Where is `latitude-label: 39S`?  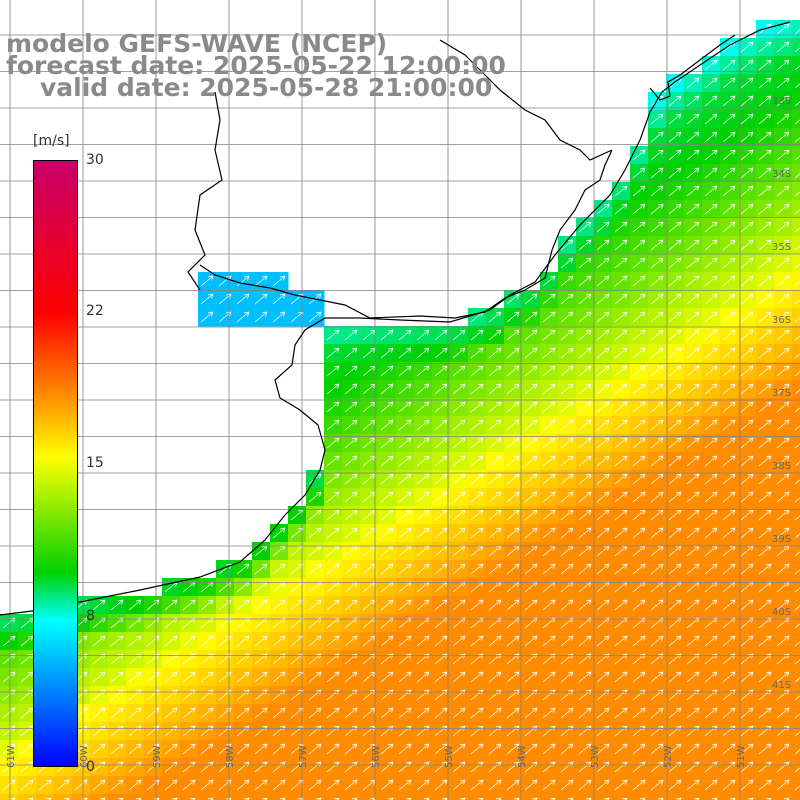 latitude-label: 39S is located at coordinates (781, 539).